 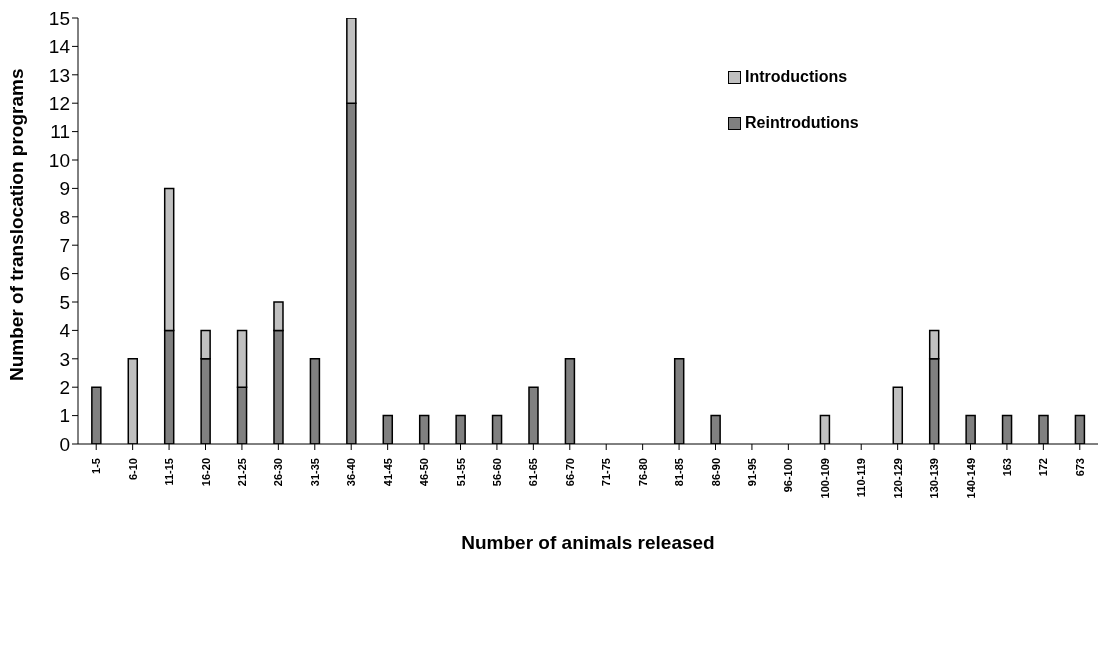 I want to click on x-tick-label: 140-149, so click(x=970, y=478).